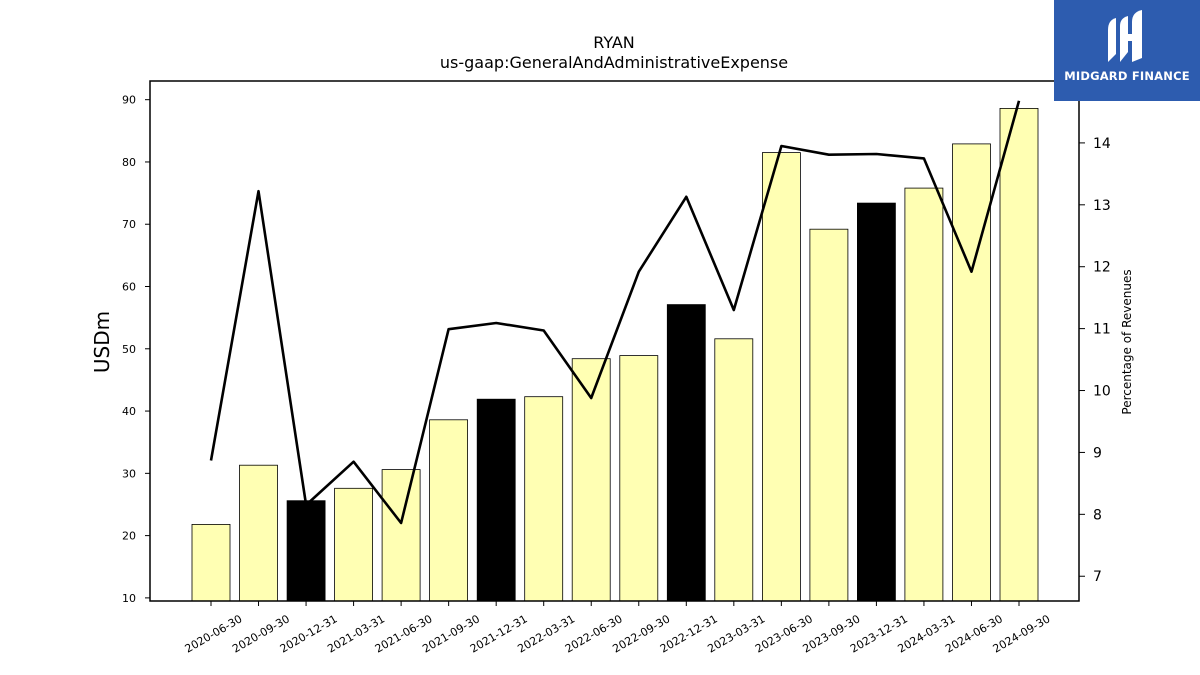 The image size is (1200, 675). I want to click on logo-text: MIDGARD FINANCE, so click(1127, 76).